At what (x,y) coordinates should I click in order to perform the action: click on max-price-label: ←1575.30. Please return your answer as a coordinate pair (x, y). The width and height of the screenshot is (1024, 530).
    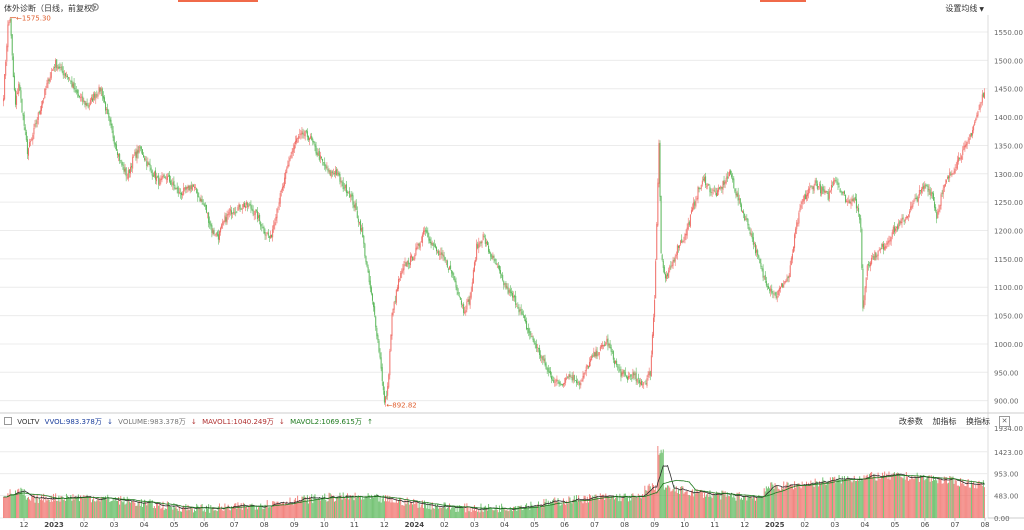
    Looking at the image, I should click on (33, 19).